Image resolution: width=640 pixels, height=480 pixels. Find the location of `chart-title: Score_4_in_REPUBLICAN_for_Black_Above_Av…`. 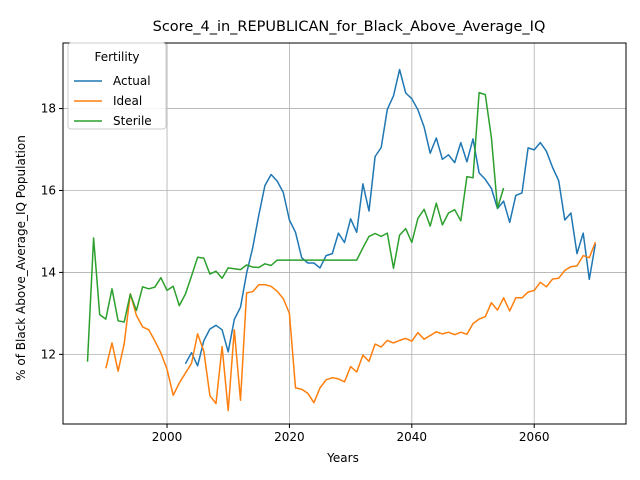

chart-title: Score_4_in_REPUBLICAN_for_Black_Above_Av… is located at coordinates (349, 27).